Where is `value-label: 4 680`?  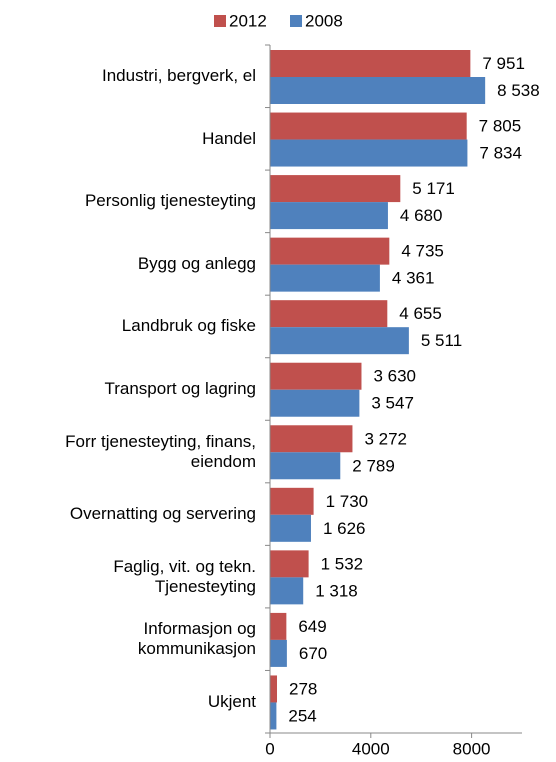
value-label: 4 680 is located at coordinates (421, 215).